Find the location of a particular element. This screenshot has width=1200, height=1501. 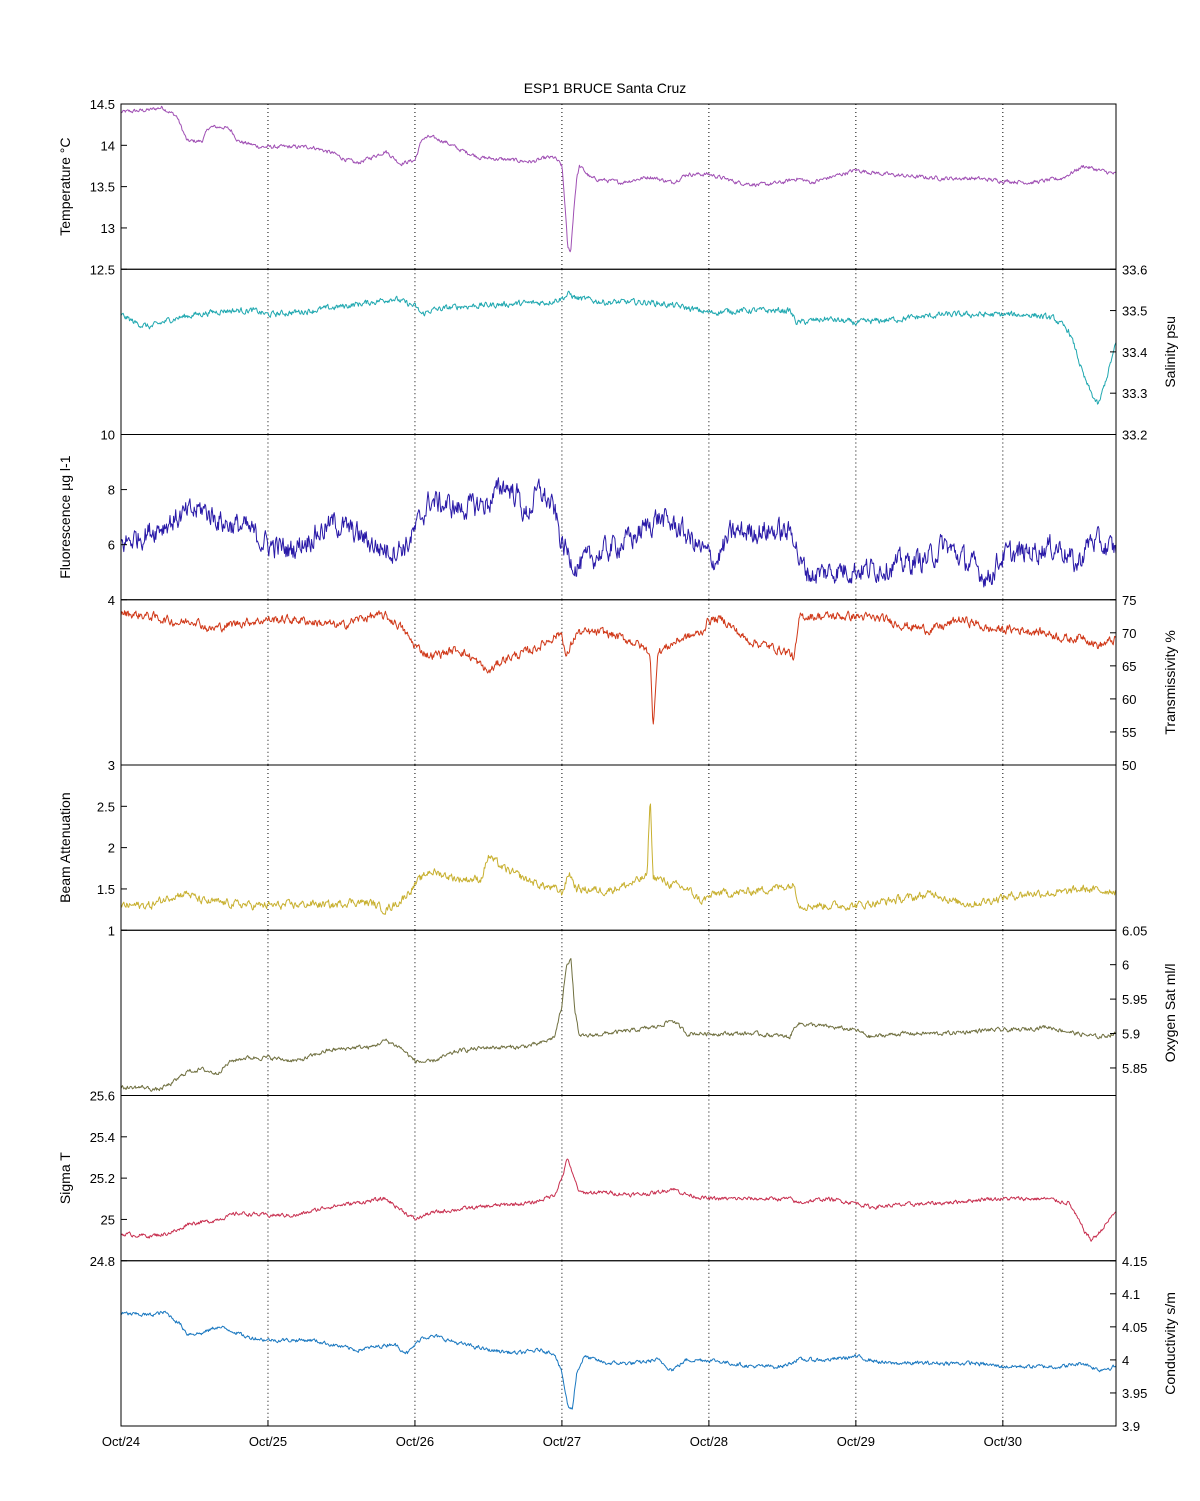

panel-4: 50 55 60 65 70 75 Transmissivity % is located at coordinates (649, 683).